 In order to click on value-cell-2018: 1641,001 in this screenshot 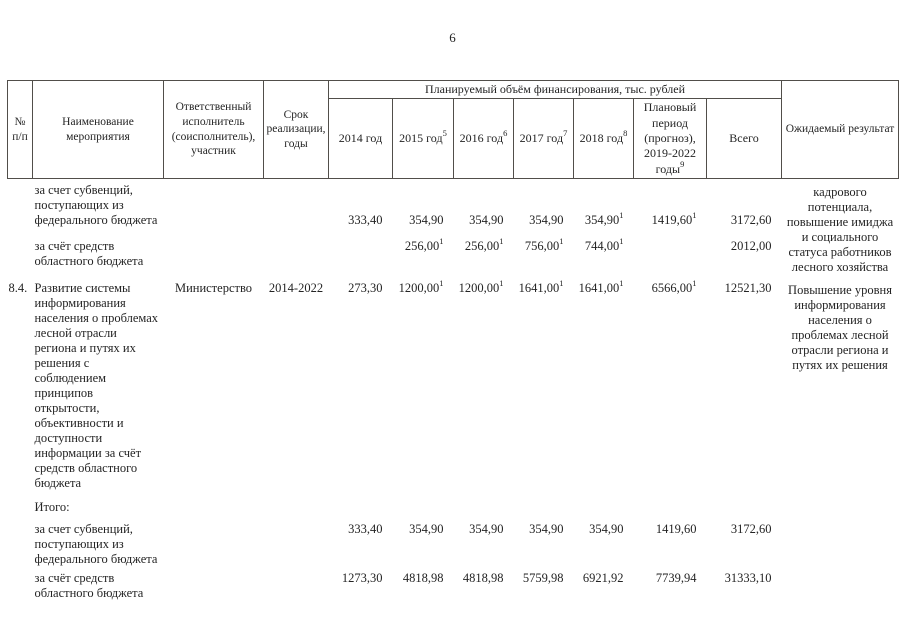, I will do `click(604, 385)`.